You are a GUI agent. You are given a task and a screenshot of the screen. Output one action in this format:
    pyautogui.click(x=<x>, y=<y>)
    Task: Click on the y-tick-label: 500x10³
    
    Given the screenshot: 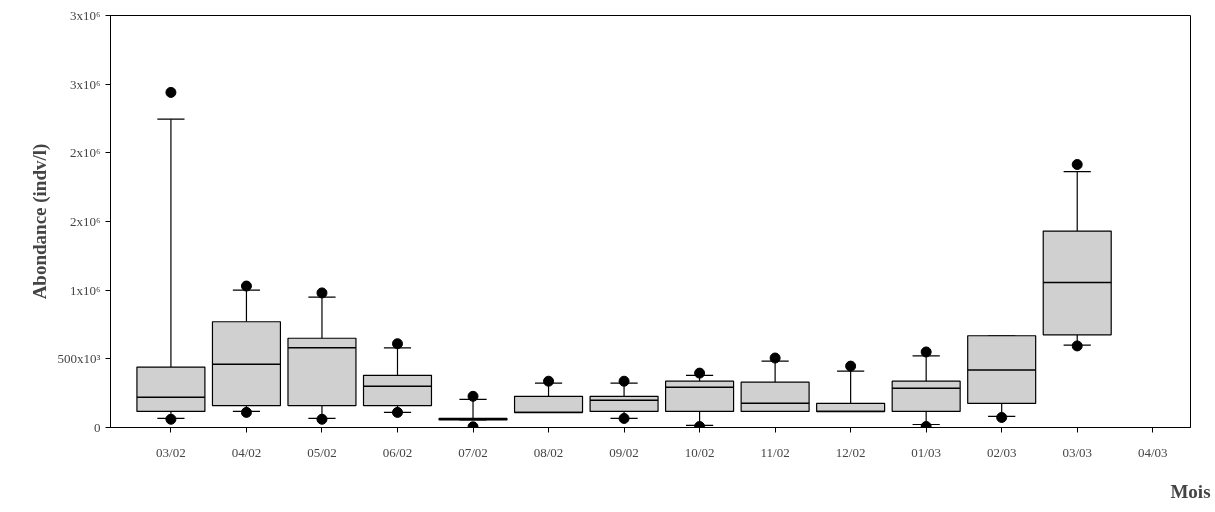 What is the action you would take?
    pyautogui.click(x=79, y=359)
    